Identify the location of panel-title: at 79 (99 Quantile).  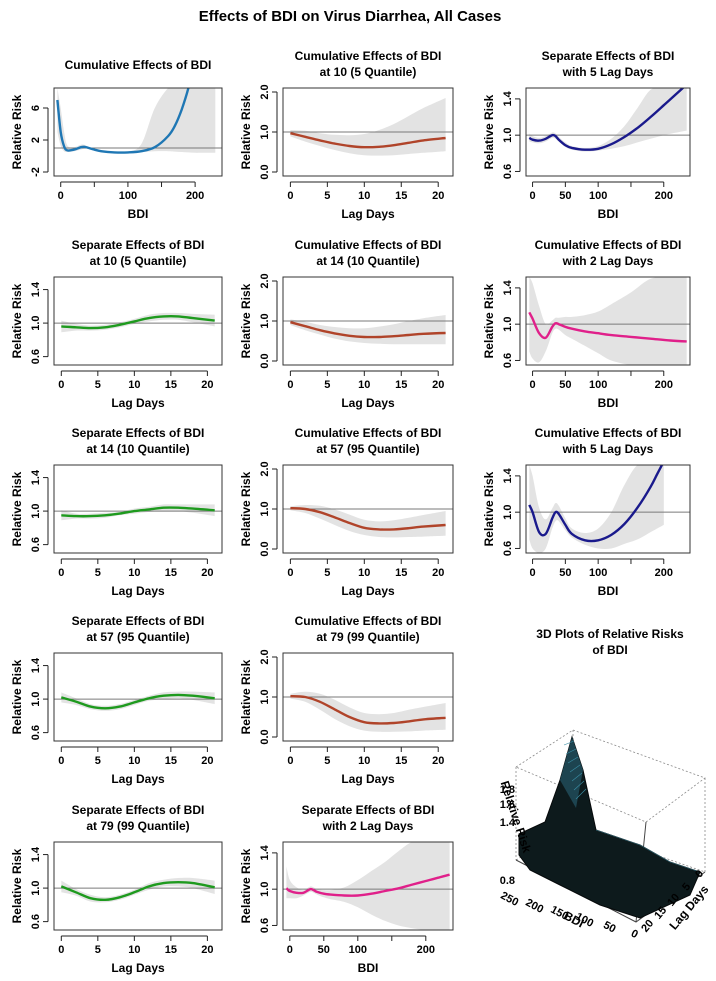
(367, 637).